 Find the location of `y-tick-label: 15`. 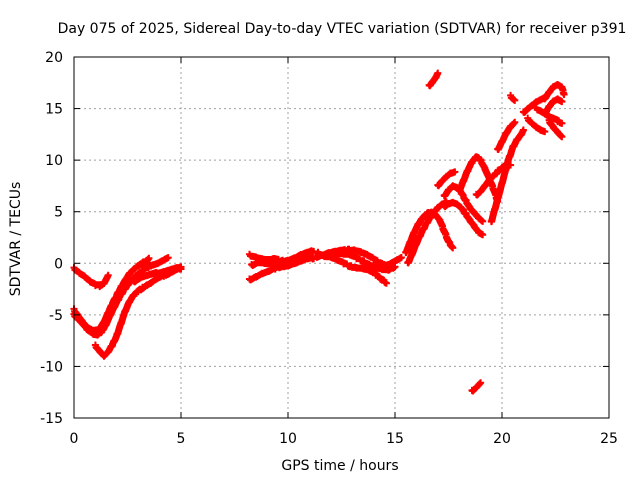

y-tick-label: 15 is located at coordinates (54, 110).